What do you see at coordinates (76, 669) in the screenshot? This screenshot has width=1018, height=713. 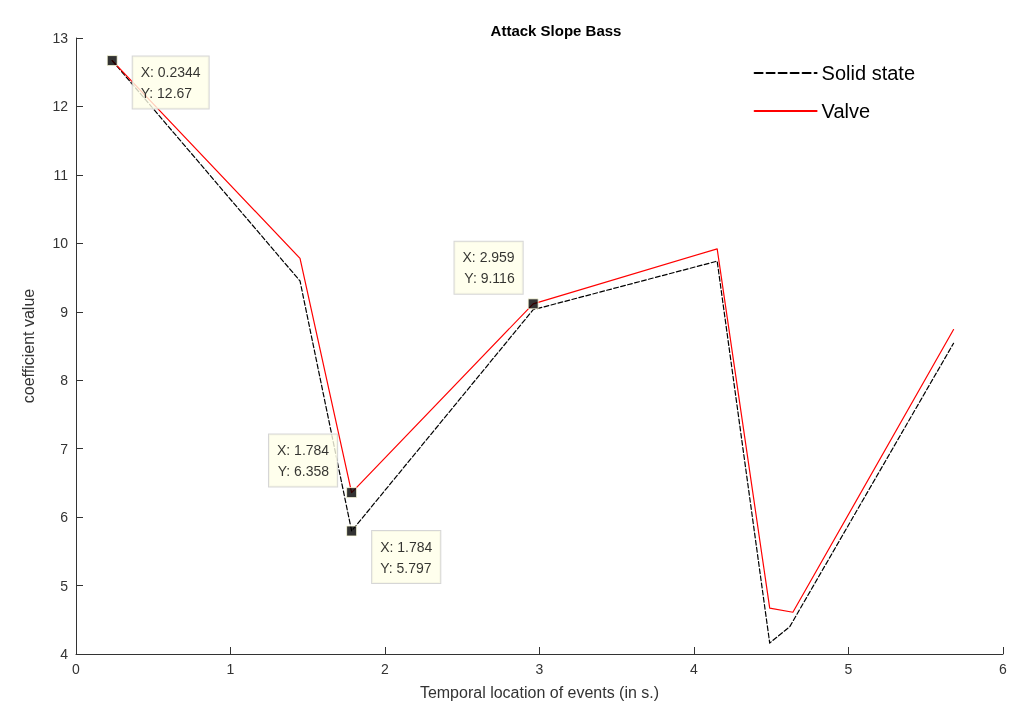 I see `x-tick-label: 0` at bounding box center [76, 669].